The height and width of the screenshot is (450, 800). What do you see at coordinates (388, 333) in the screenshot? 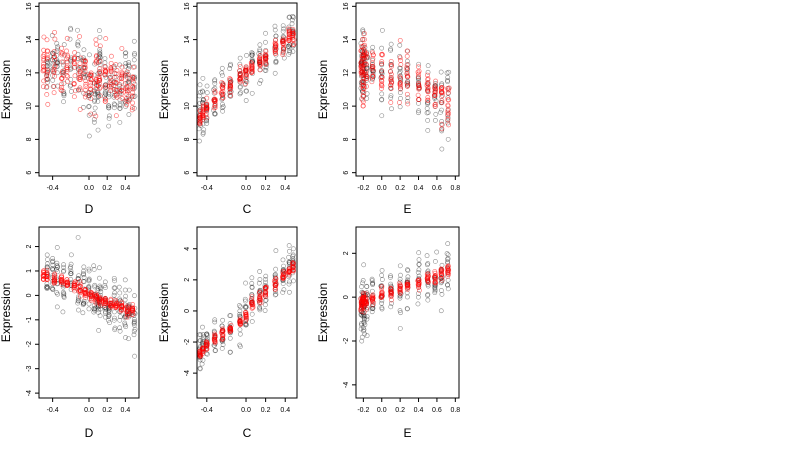
I see `panel-6: -0.2 0.0 0.2 0.4 0.6 0.8 -4 -2 0 2 E Expression` at bounding box center [388, 333].